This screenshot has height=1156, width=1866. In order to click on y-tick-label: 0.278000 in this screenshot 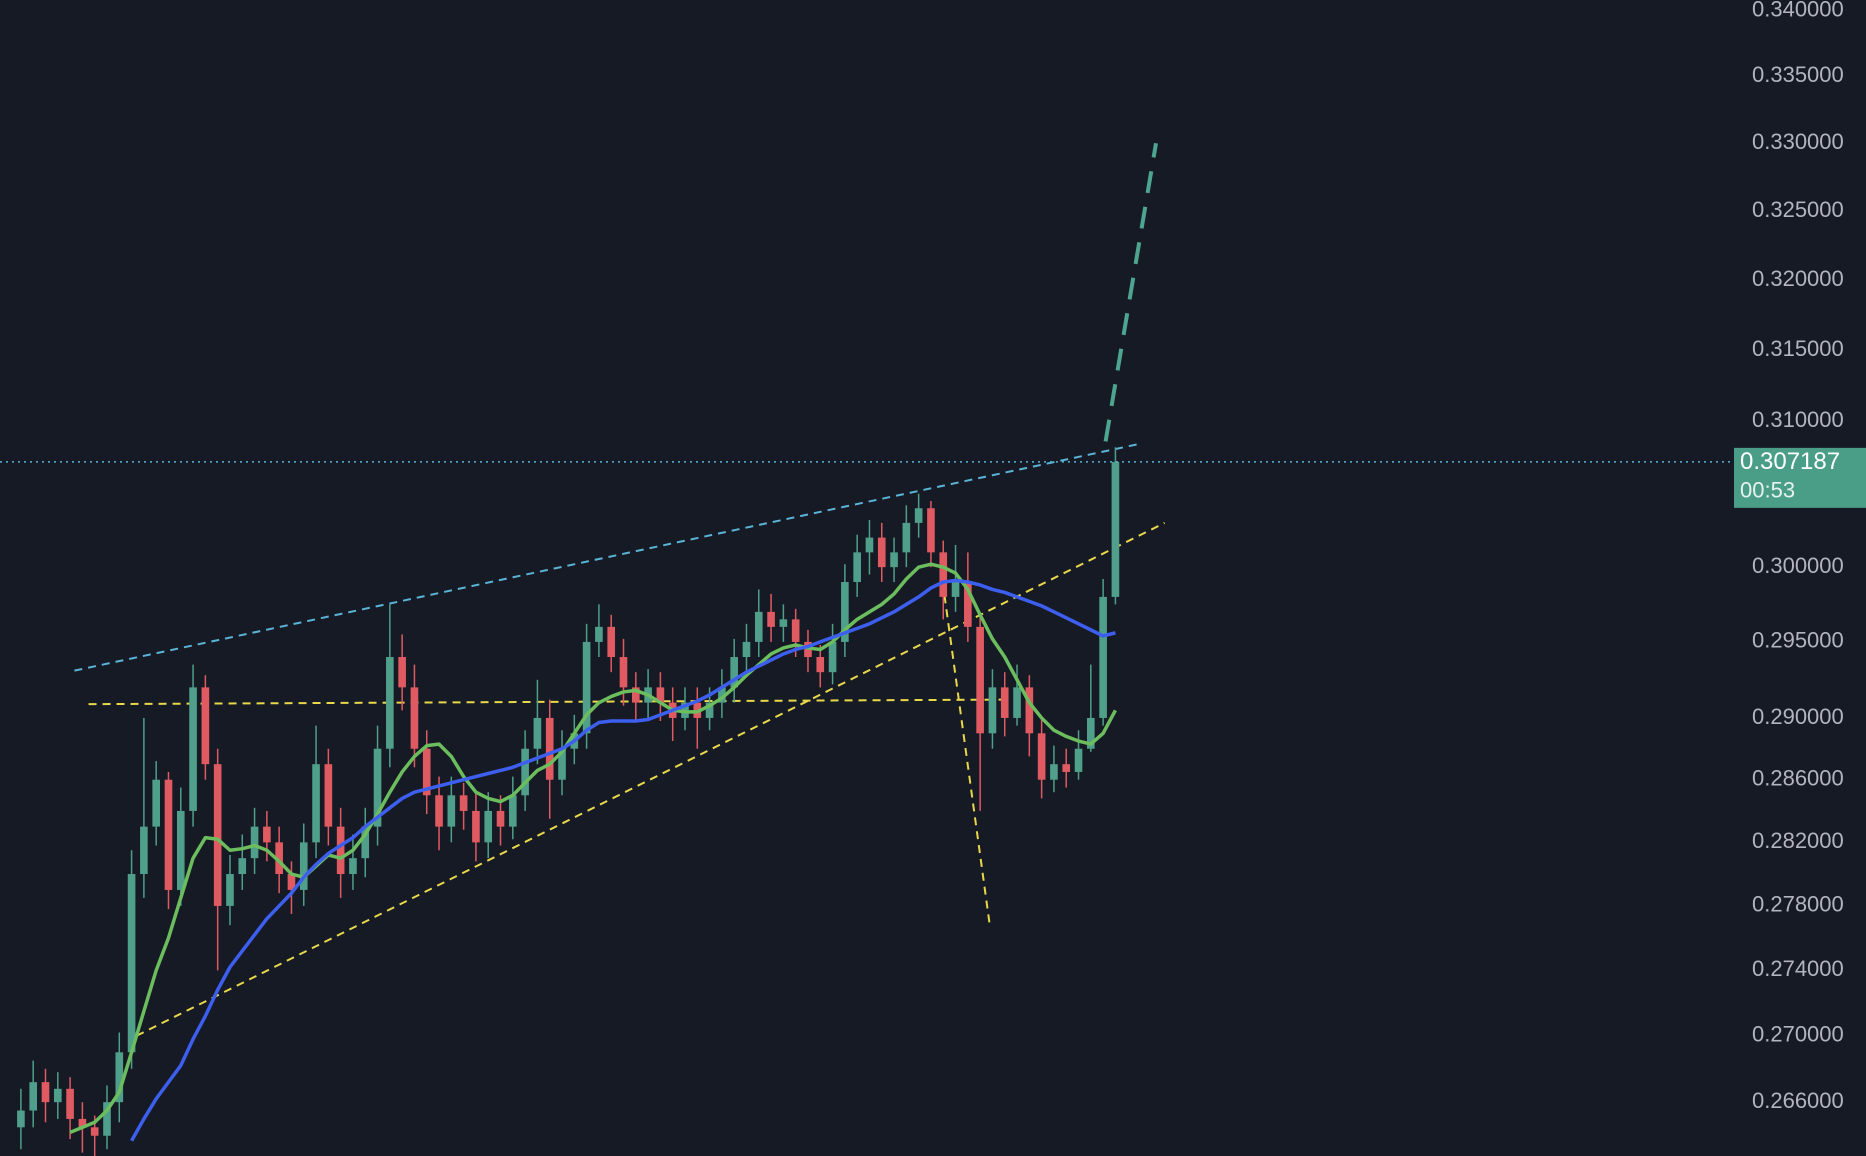, I will do `click(1798, 904)`.